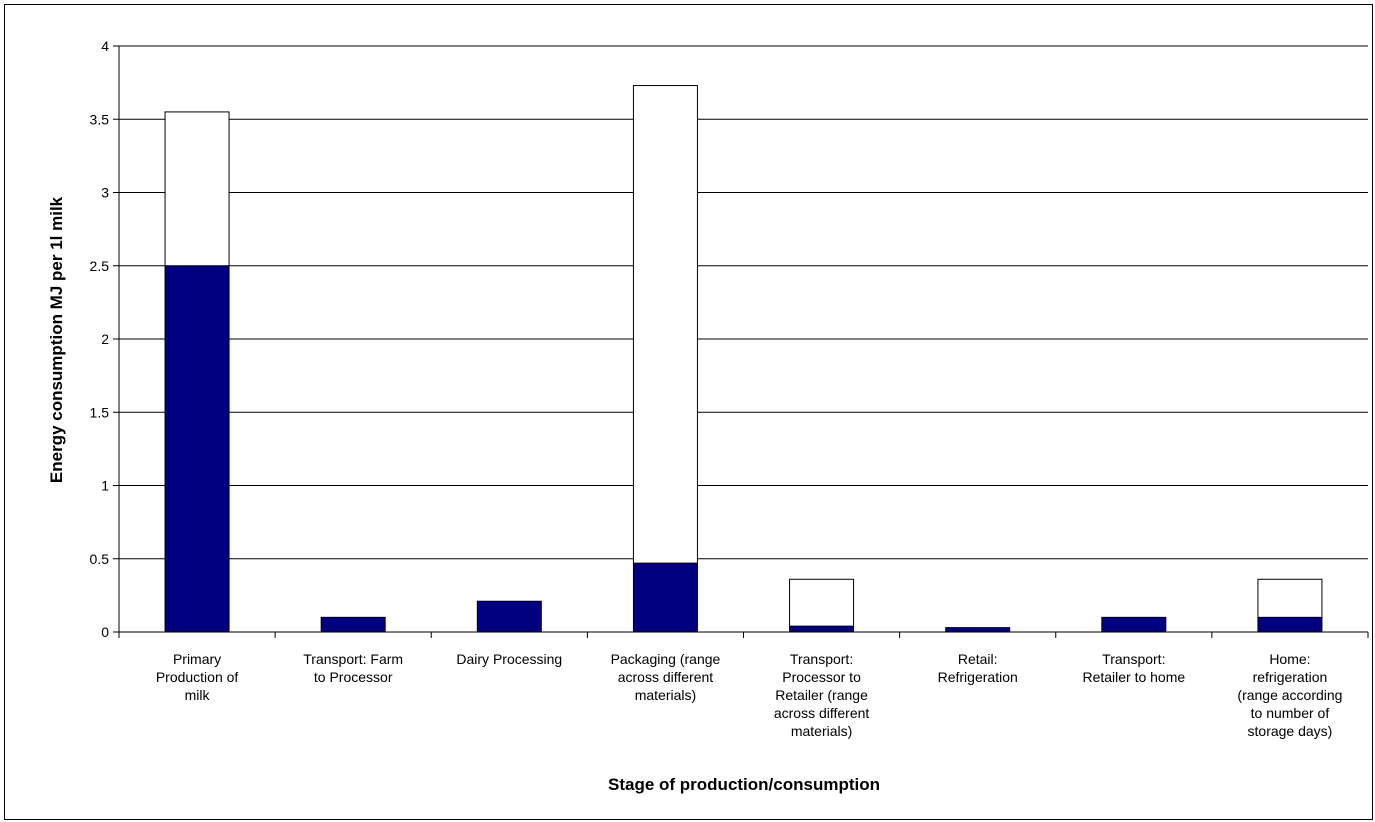 Image resolution: width=1375 pixels, height=822 pixels. I want to click on x-category-label: Primary Production of milk, so click(197, 677).